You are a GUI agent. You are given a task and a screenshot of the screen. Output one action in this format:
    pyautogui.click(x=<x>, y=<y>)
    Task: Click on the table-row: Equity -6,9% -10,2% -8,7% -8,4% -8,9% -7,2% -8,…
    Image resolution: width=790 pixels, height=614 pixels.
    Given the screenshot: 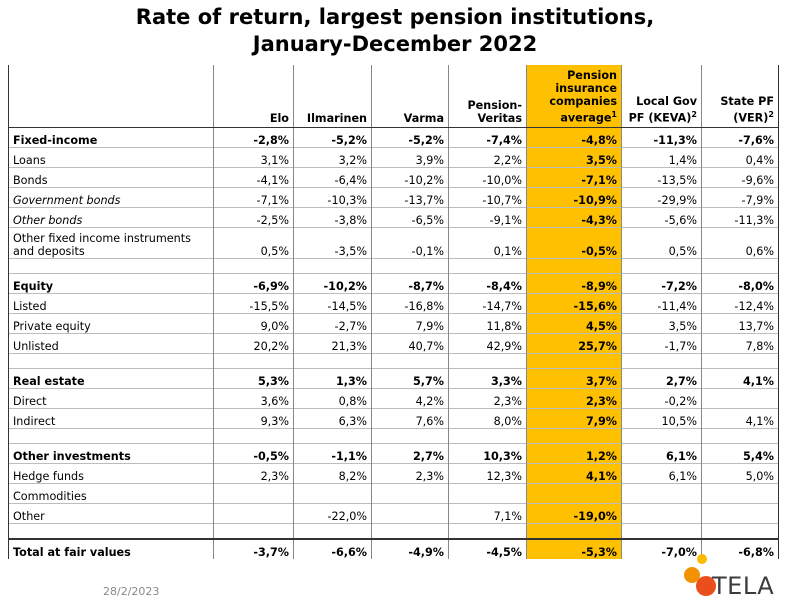 What is the action you would take?
    pyautogui.click(x=393, y=283)
    